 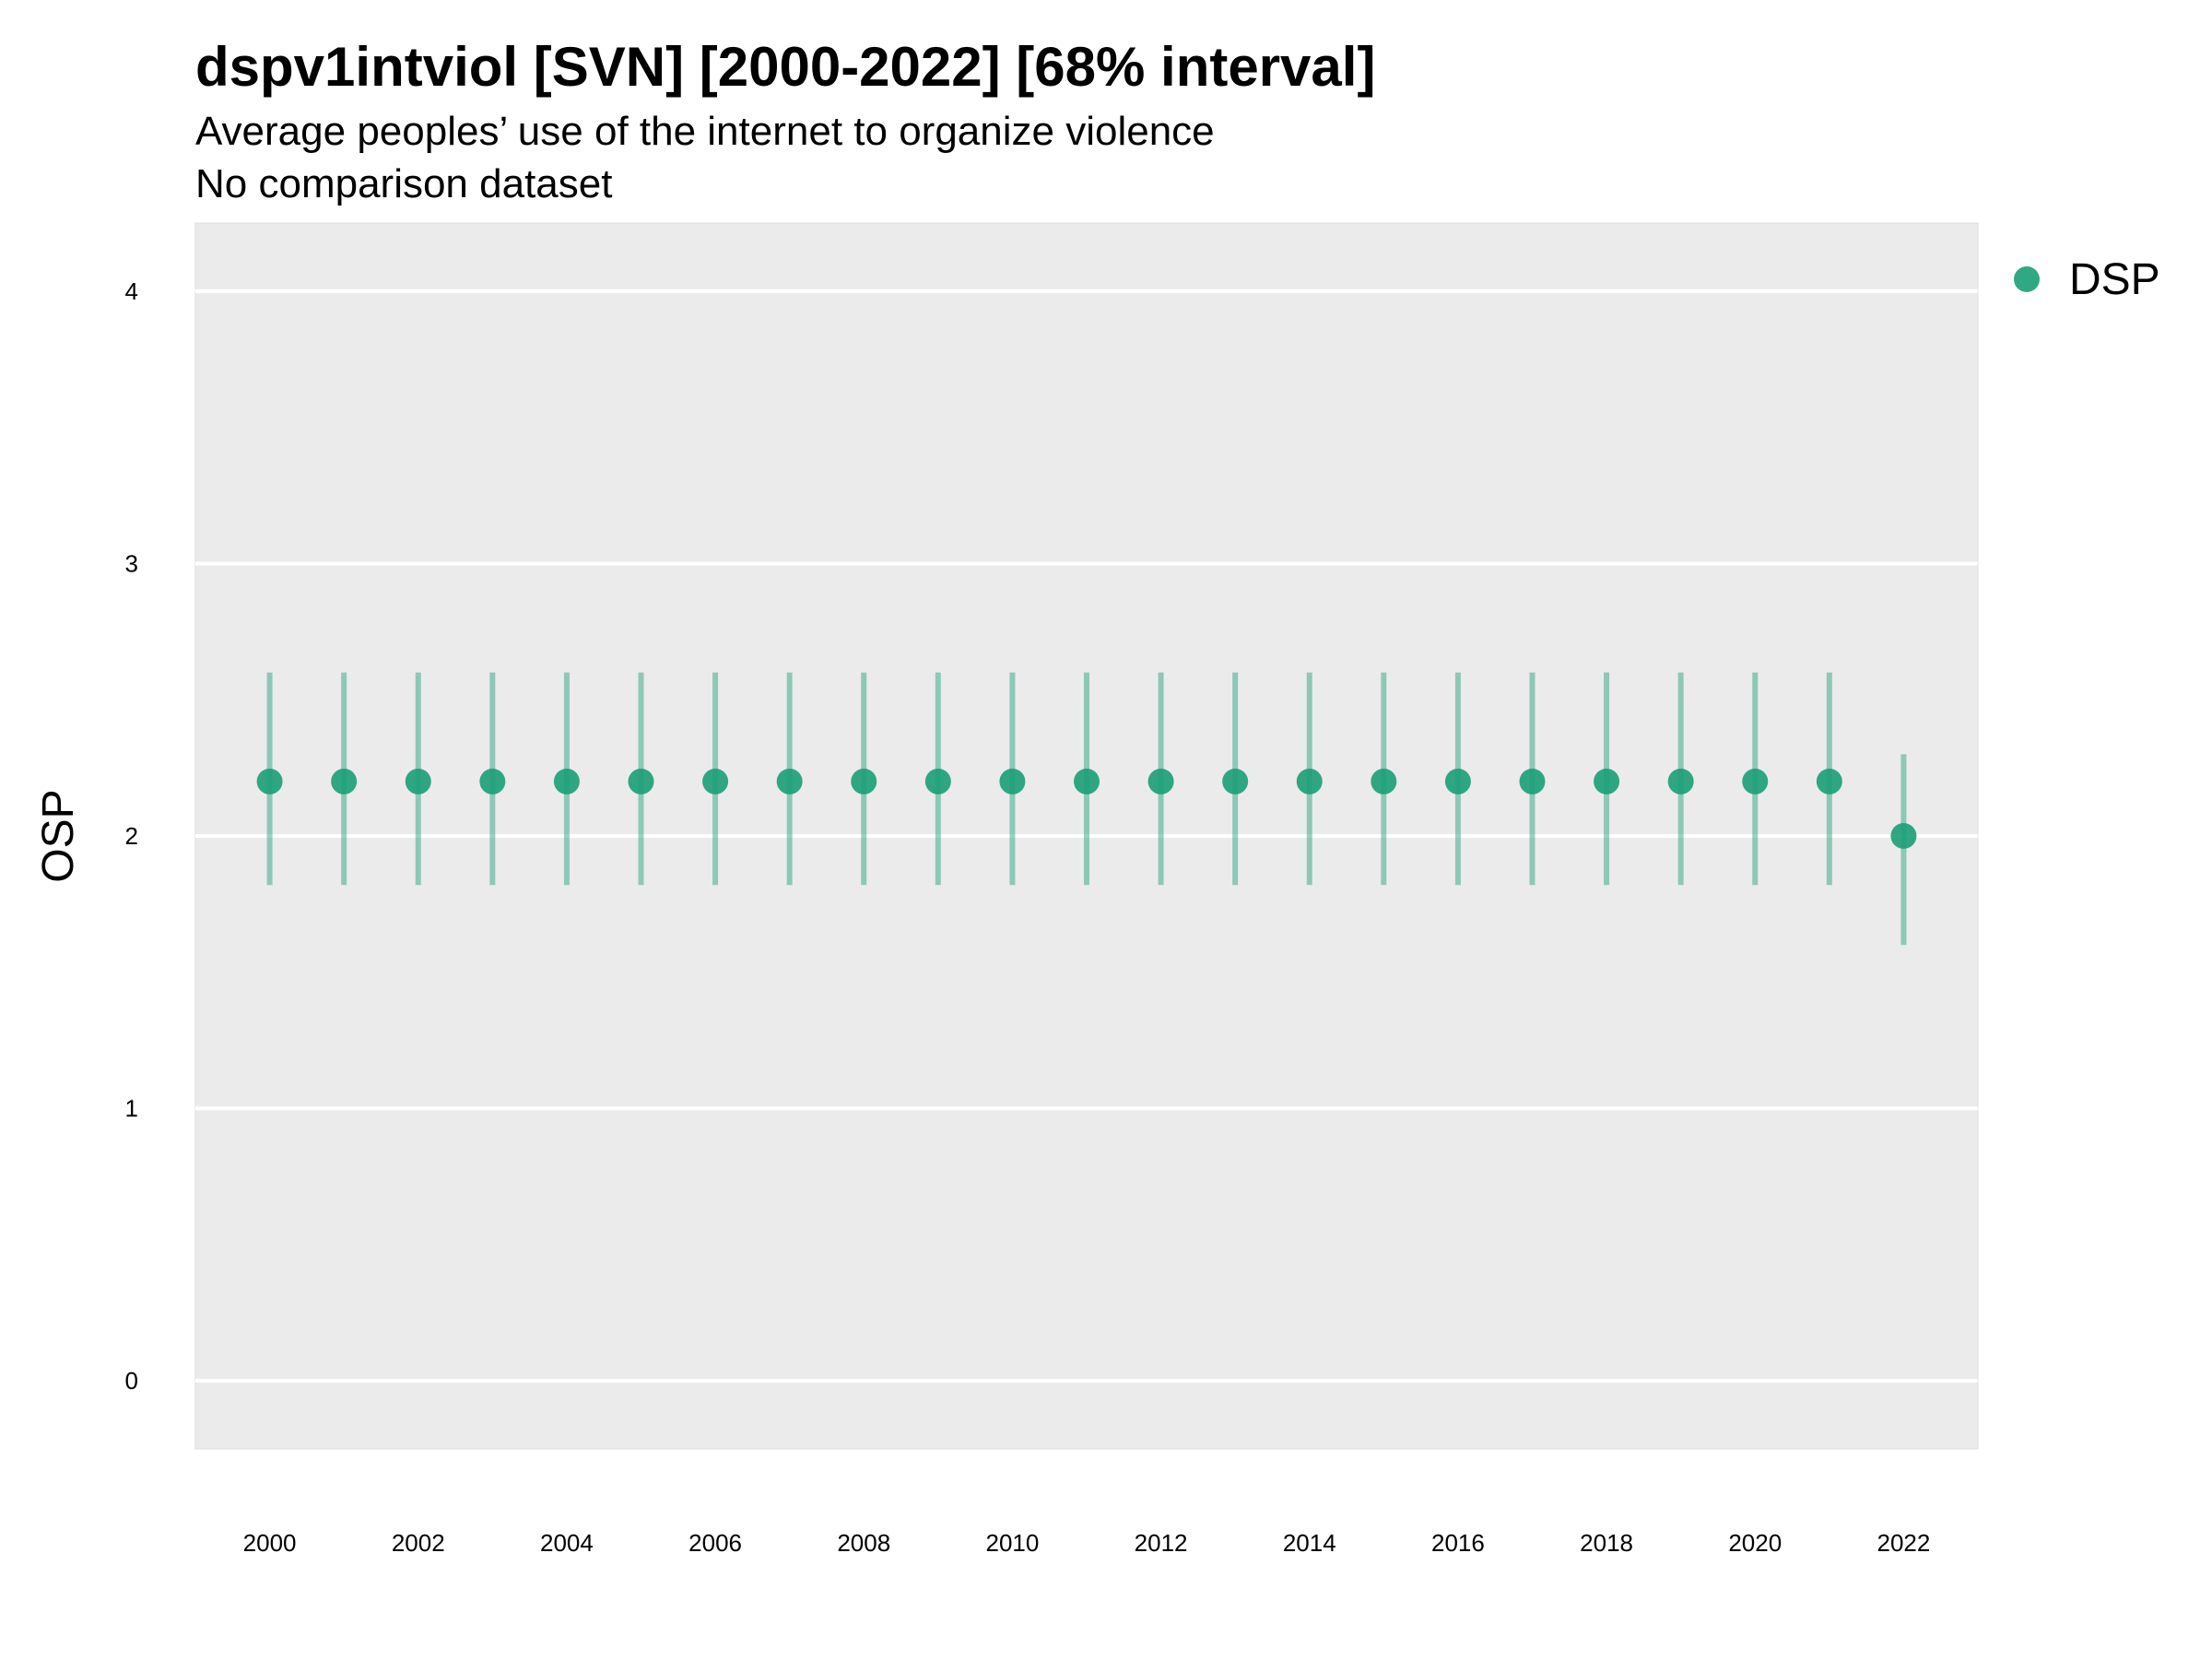 What do you see at coordinates (1161, 1543) in the screenshot?
I see `x-tick-label-2012: 2012` at bounding box center [1161, 1543].